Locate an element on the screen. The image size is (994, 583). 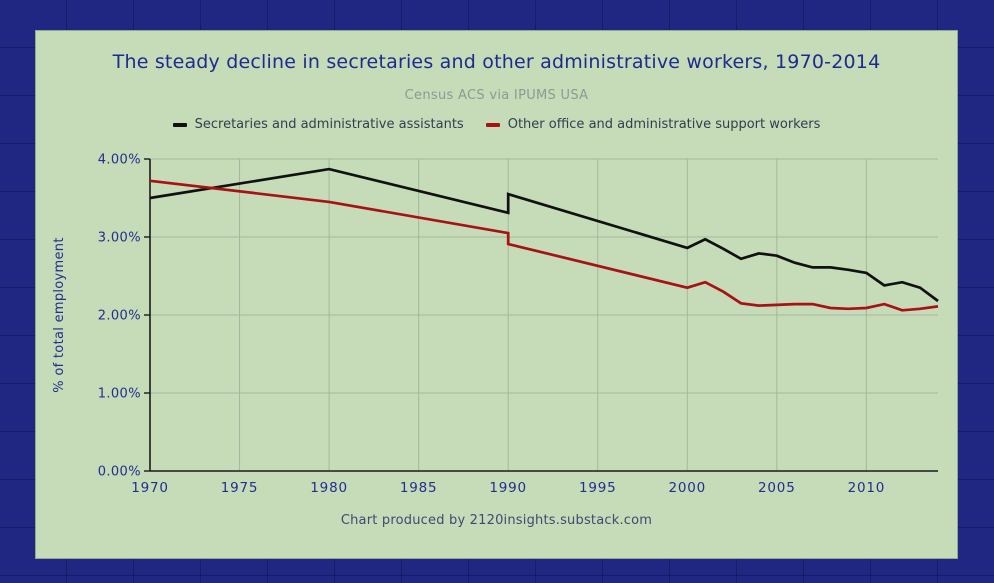
x-tick-label: 1970 is located at coordinates (150, 488).